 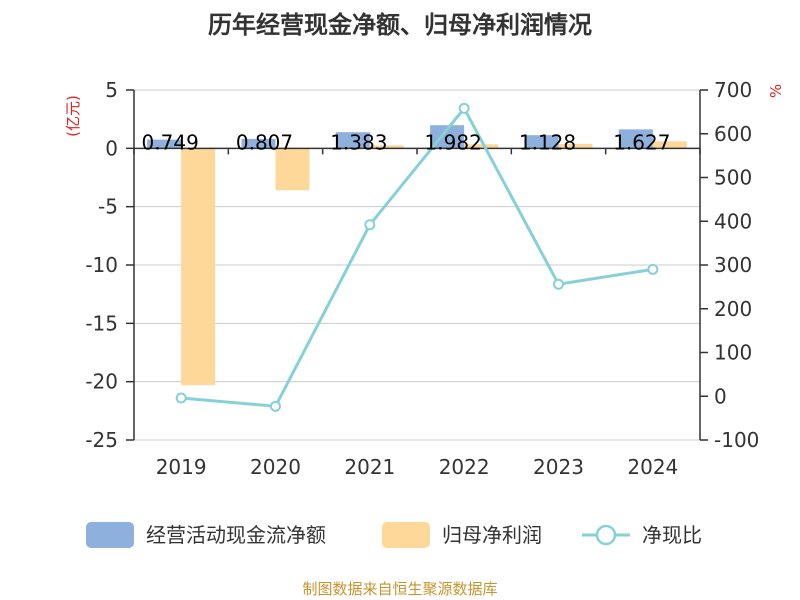 I want to click on x-axis-tick-label: 2020, so click(x=275, y=467).